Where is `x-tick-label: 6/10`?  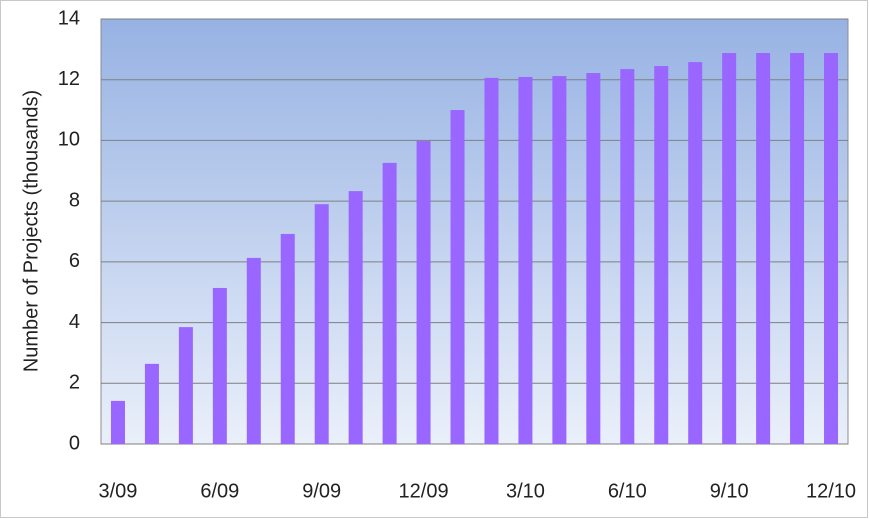
x-tick-label: 6/10 is located at coordinates (627, 491).